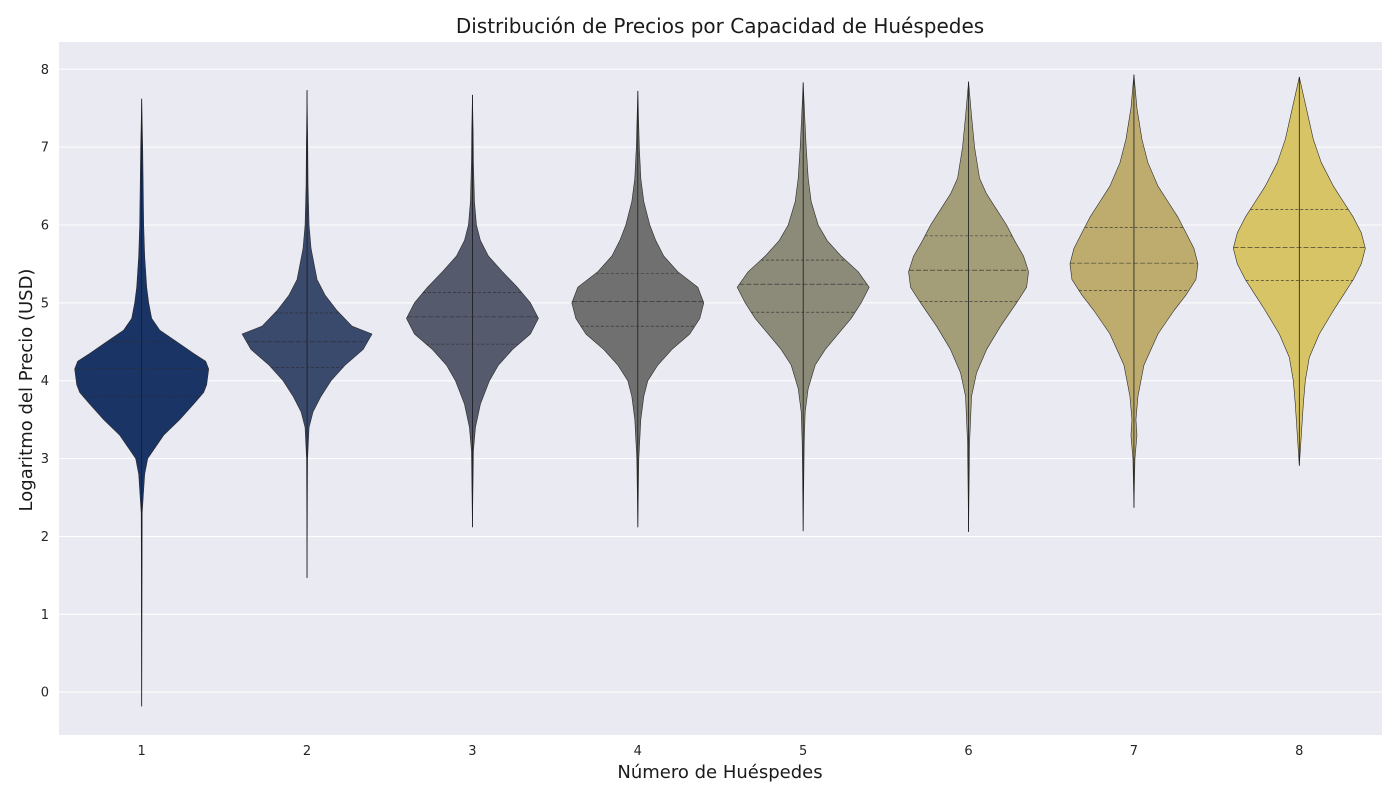 The width and height of the screenshot is (1400, 800). I want to click on y-tick-label-5: 5, so click(45, 303).